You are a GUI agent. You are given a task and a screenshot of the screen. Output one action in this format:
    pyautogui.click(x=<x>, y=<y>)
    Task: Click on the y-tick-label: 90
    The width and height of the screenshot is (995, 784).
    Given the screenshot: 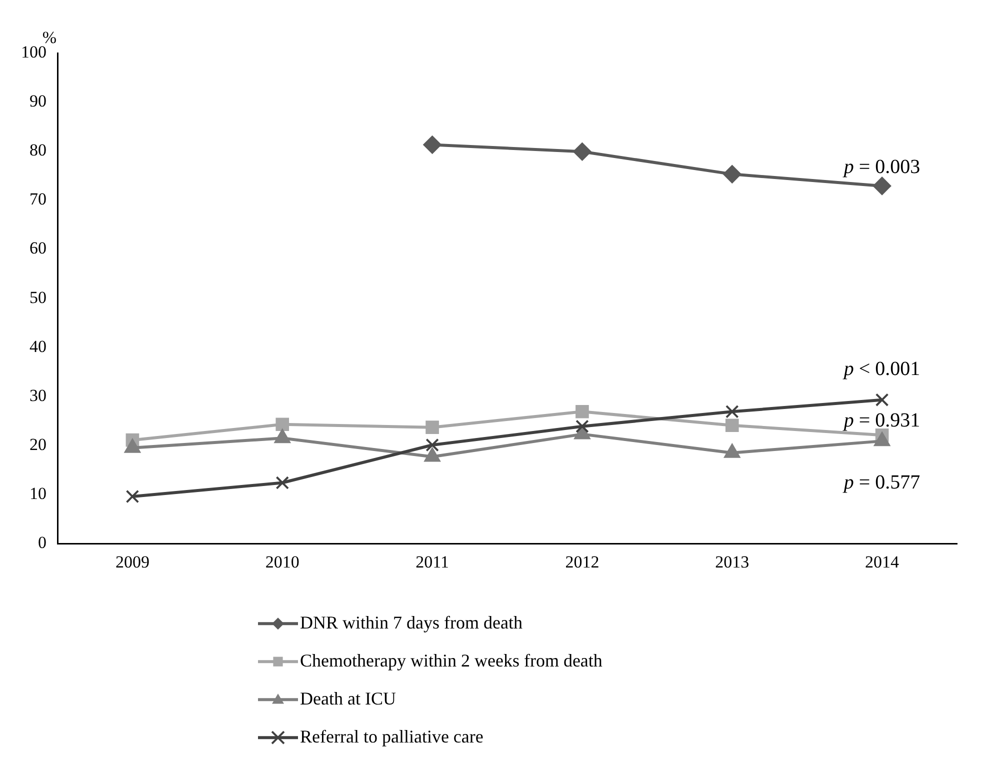 What is the action you would take?
    pyautogui.click(x=38, y=101)
    